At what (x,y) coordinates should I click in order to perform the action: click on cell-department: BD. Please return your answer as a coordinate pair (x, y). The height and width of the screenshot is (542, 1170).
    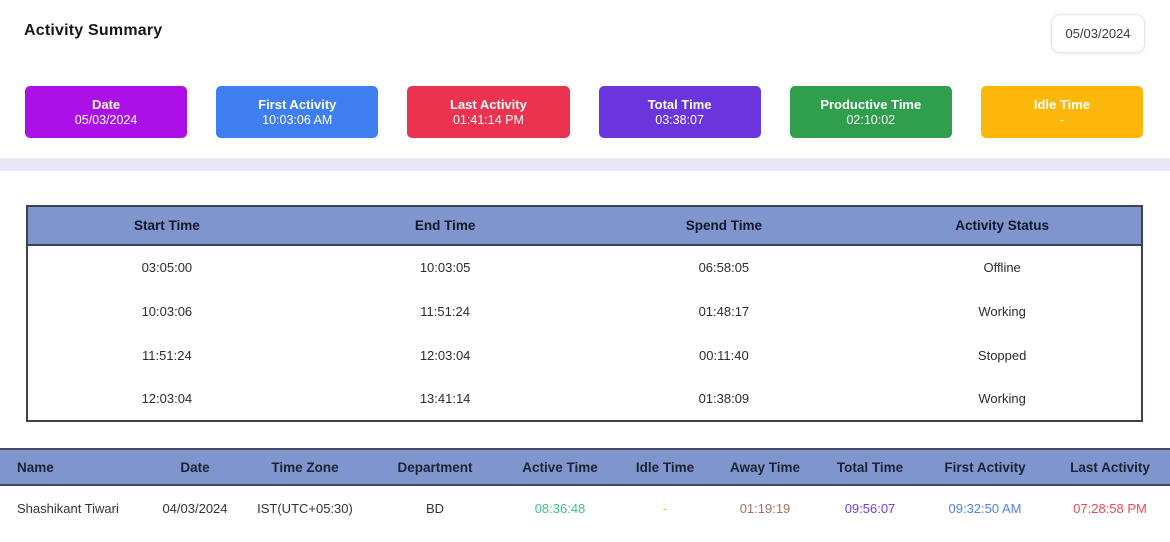
    Looking at the image, I should click on (435, 508).